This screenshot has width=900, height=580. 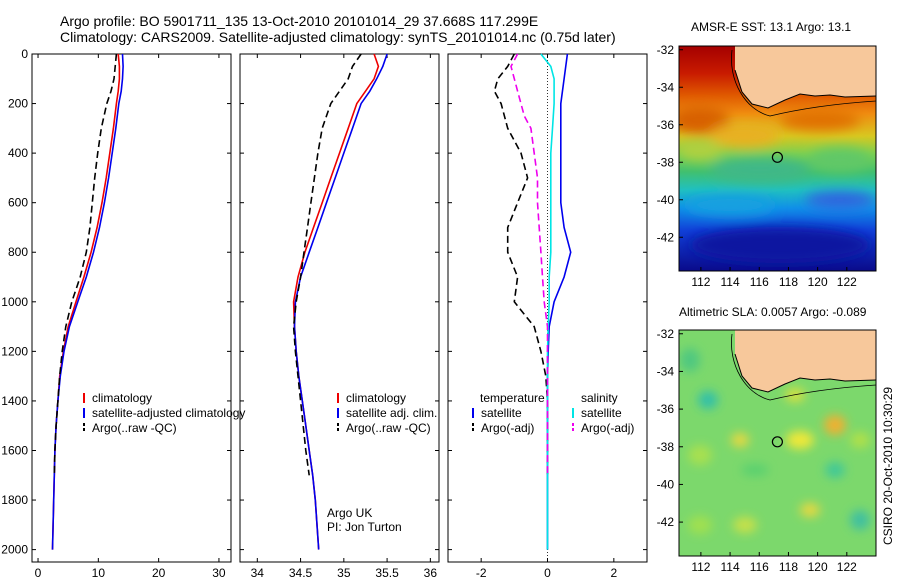 I want to click on annotation-line: PI: Jon Turton, so click(x=364, y=527).